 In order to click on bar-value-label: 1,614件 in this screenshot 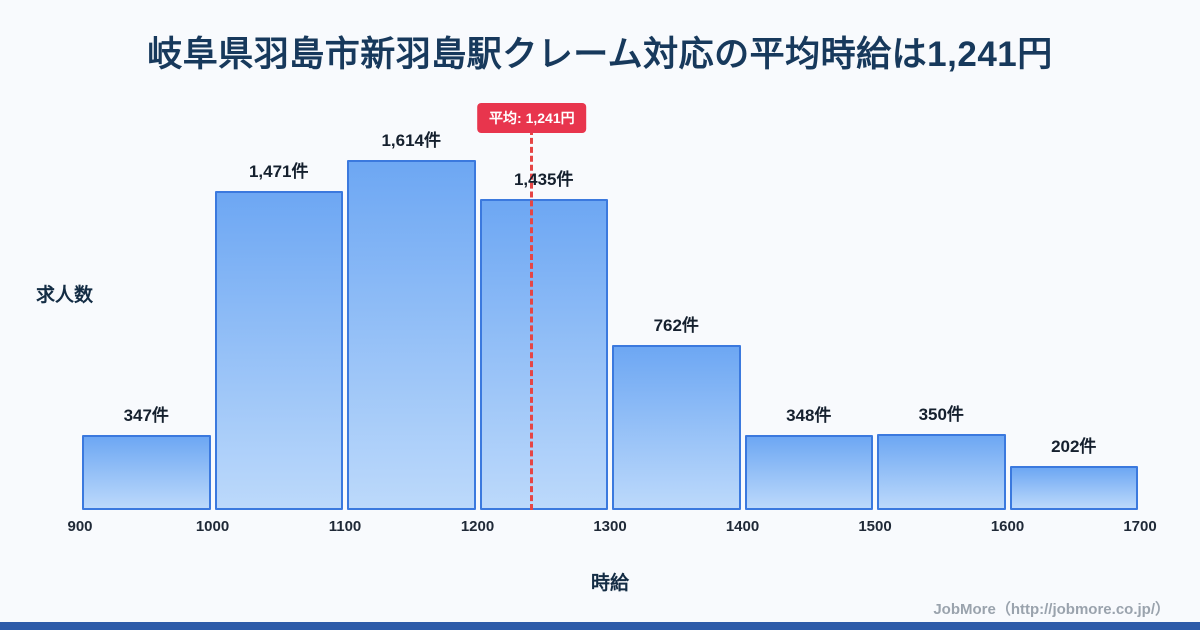, I will do `click(411, 140)`.